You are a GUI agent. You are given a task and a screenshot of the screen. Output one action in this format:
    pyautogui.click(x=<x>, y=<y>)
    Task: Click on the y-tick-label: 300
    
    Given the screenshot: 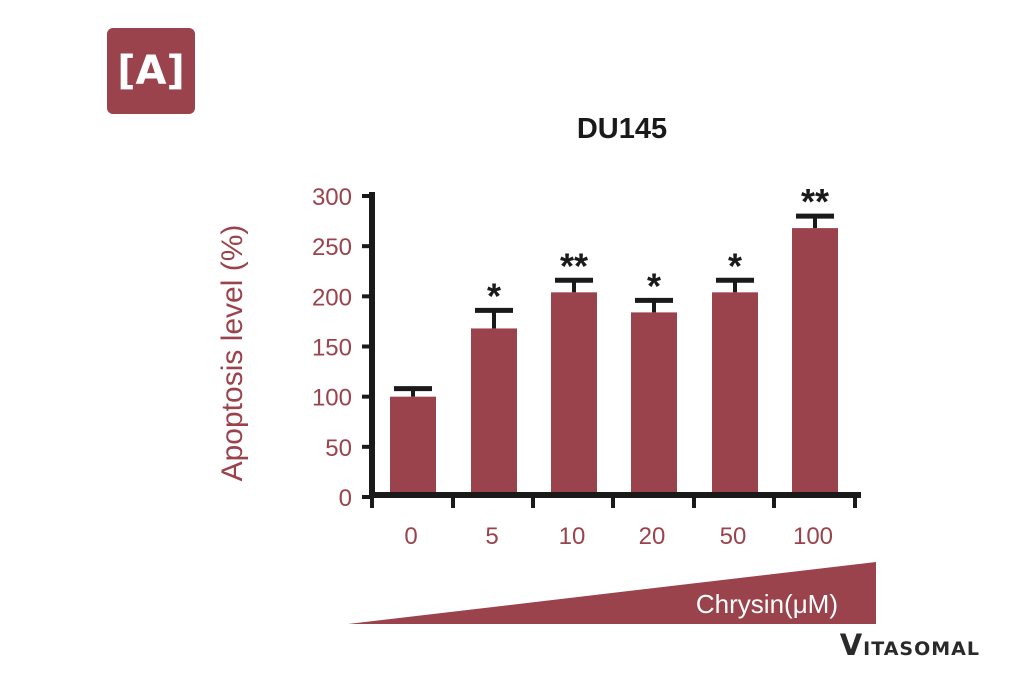 What is the action you would take?
    pyautogui.click(x=332, y=197)
    